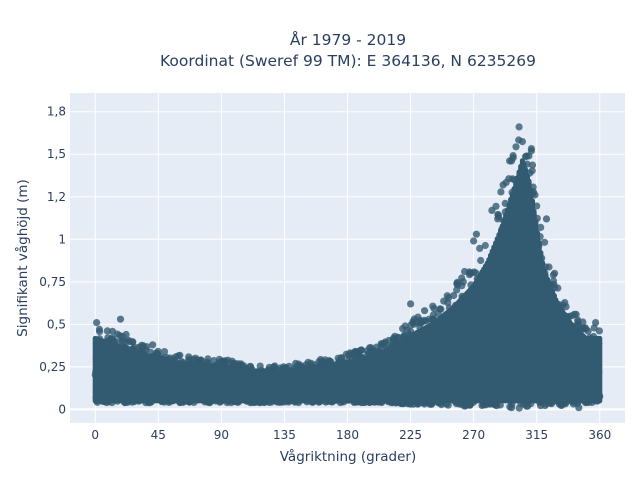  Describe the element at coordinates (52, 261) in the screenshot. I see `y-axis-ticks: 0 0,25 0,5 0,75 1 1,2 1,5 1,8` at that location.